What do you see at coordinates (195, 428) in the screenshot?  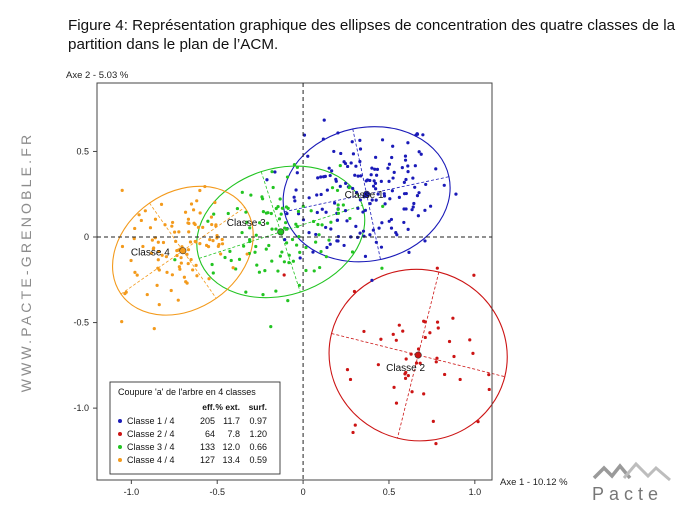 I see `legend-box` at bounding box center [195, 428].